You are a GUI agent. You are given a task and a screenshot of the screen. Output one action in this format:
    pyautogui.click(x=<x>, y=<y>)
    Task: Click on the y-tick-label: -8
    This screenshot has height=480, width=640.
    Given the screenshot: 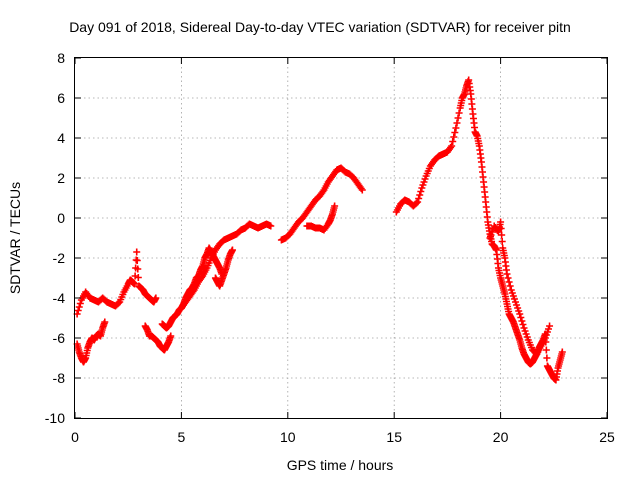 What is the action you would take?
    pyautogui.click(x=59, y=378)
    